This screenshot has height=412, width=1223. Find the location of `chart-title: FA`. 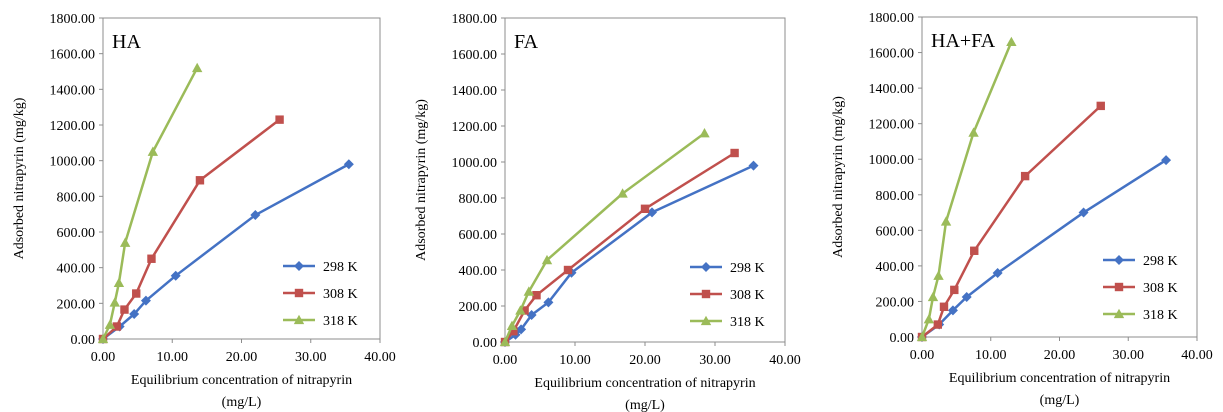

chart-title: FA is located at coordinates (526, 42).